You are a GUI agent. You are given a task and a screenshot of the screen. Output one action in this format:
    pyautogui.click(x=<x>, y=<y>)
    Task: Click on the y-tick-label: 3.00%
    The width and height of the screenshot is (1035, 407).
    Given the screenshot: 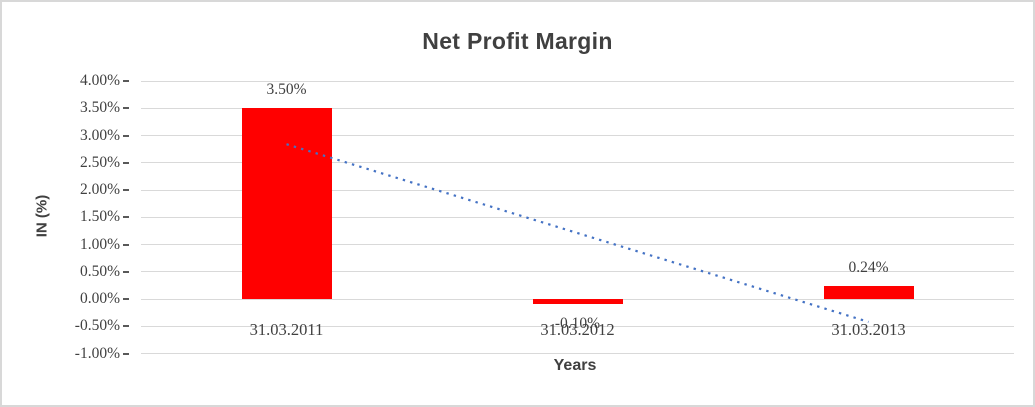 What is the action you would take?
    pyautogui.click(x=99, y=135)
    